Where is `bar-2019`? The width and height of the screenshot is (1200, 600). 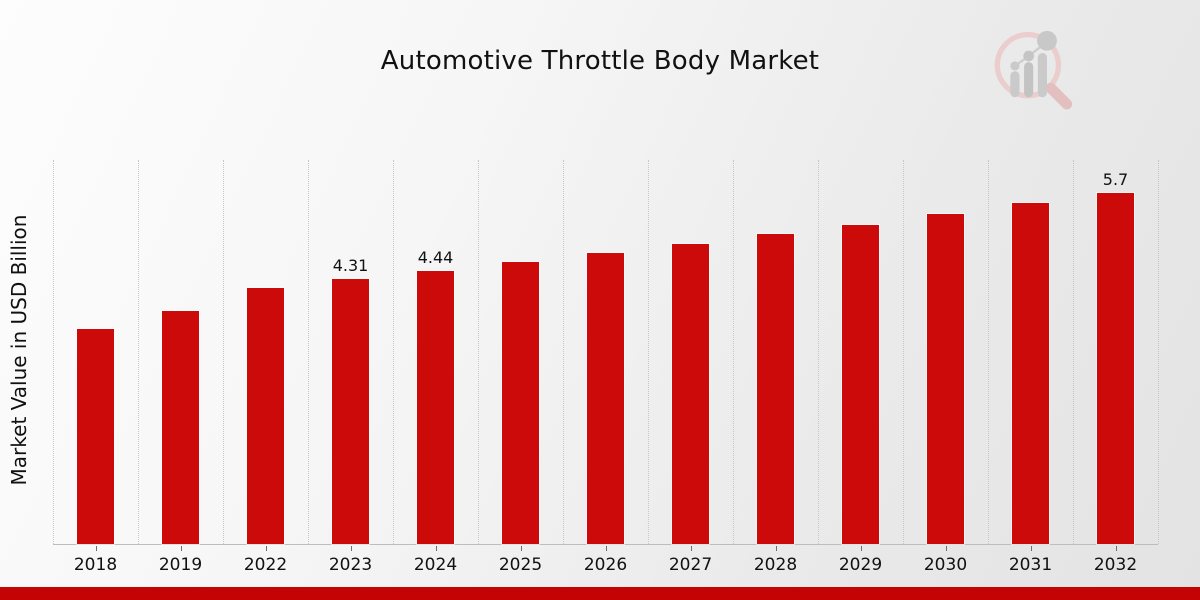
bar-2019 is located at coordinates (180, 427).